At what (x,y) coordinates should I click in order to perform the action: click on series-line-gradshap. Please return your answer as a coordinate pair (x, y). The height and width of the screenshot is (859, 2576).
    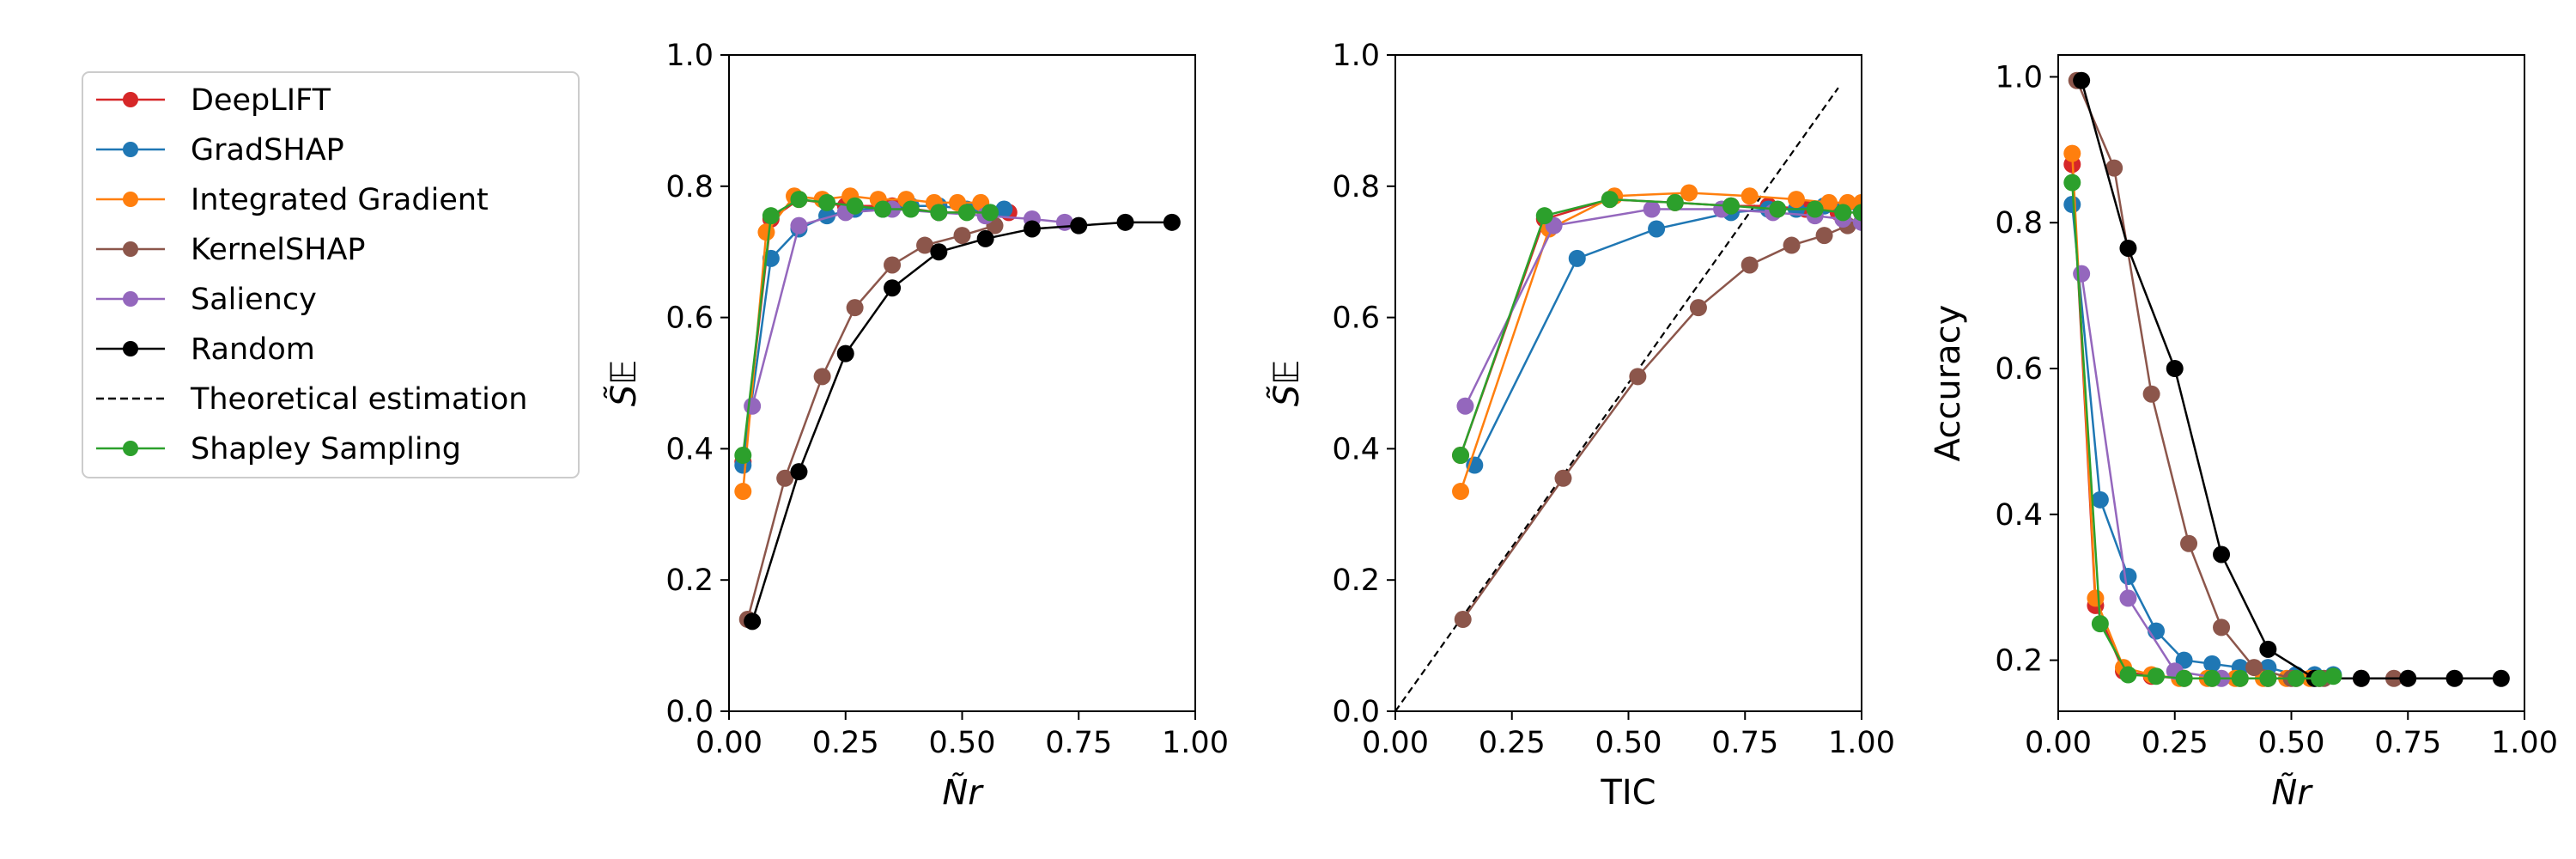
    Looking at the image, I should click on (2202, 440).